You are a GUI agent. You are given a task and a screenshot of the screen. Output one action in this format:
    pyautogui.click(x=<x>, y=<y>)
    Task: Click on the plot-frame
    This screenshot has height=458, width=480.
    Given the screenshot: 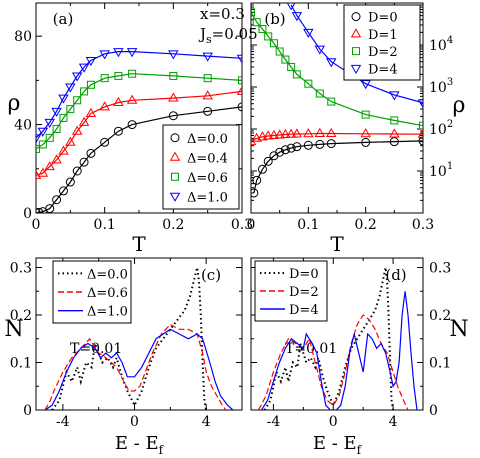 What is the action you would take?
    pyautogui.click(x=139, y=334)
    